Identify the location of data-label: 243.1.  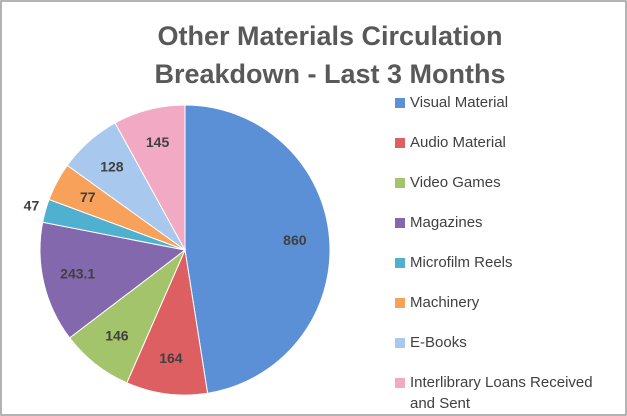
(77, 274).